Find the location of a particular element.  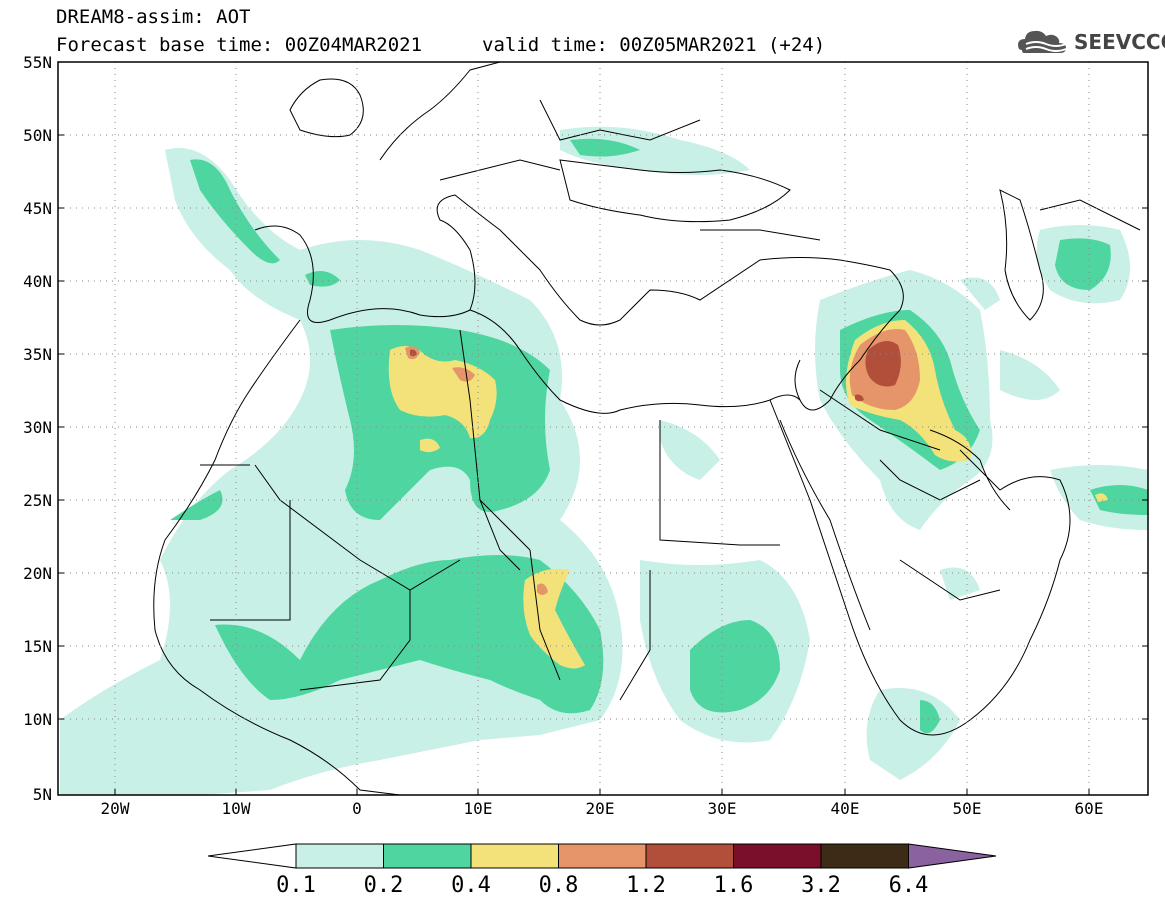

lon-label: 20E is located at coordinates (600, 808).